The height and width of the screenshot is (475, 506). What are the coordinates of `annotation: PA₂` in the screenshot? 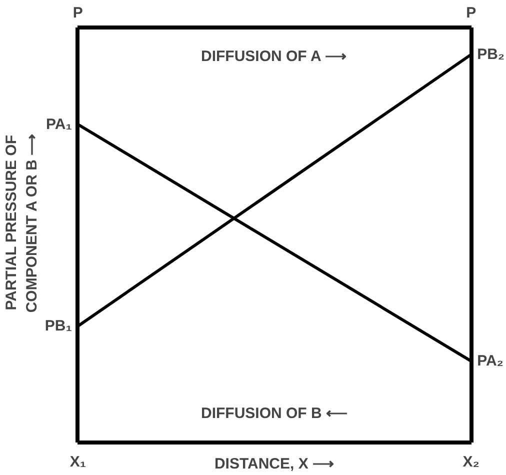 It's located at (490, 361).